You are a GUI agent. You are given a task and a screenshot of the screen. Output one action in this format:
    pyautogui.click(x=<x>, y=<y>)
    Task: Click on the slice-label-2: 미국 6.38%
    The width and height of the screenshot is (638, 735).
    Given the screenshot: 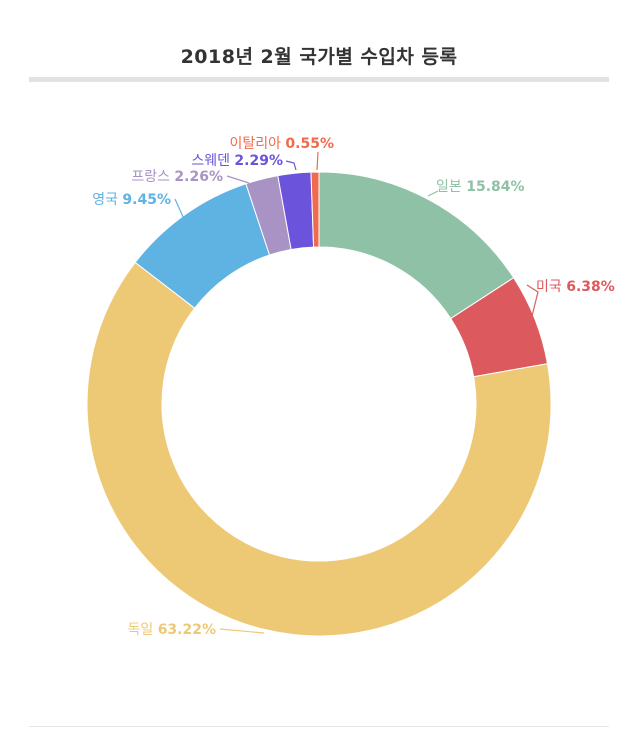 What is the action you would take?
    pyautogui.click(x=575, y=287)
    